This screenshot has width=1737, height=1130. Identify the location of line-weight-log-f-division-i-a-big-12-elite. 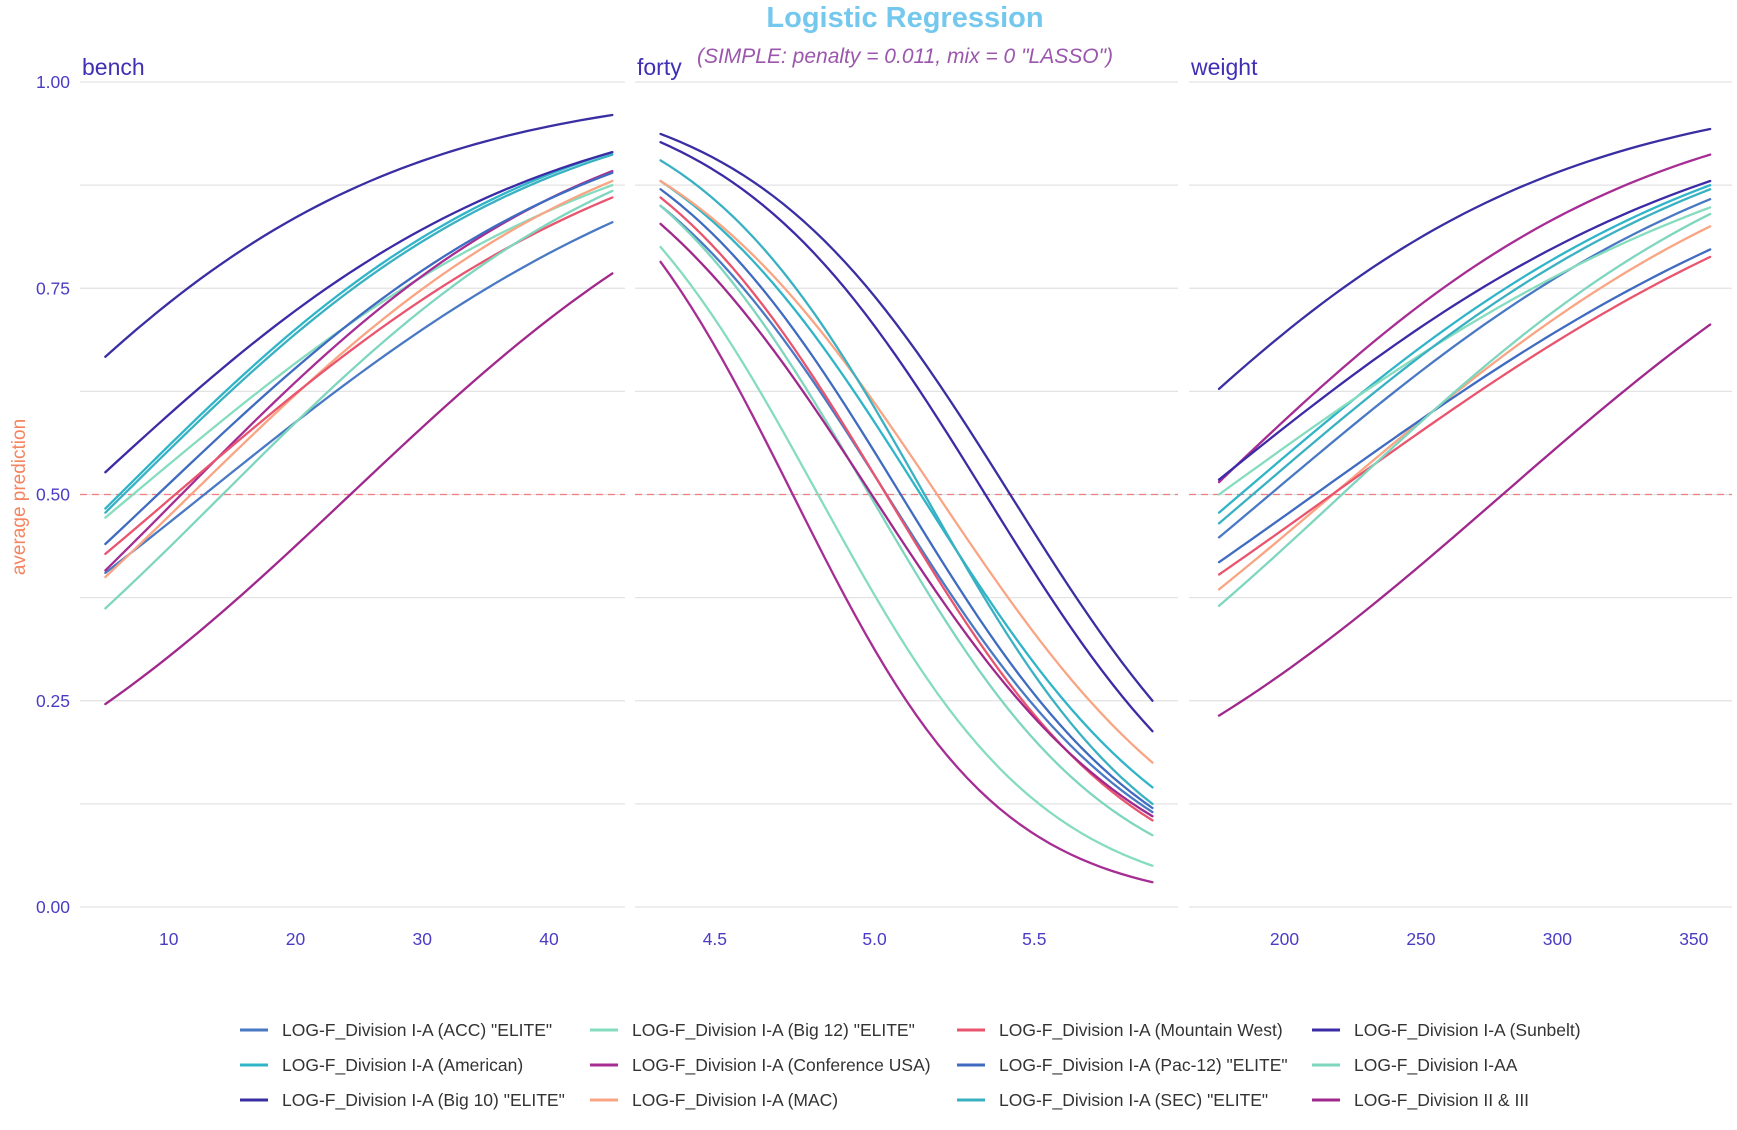
(1464, 351).